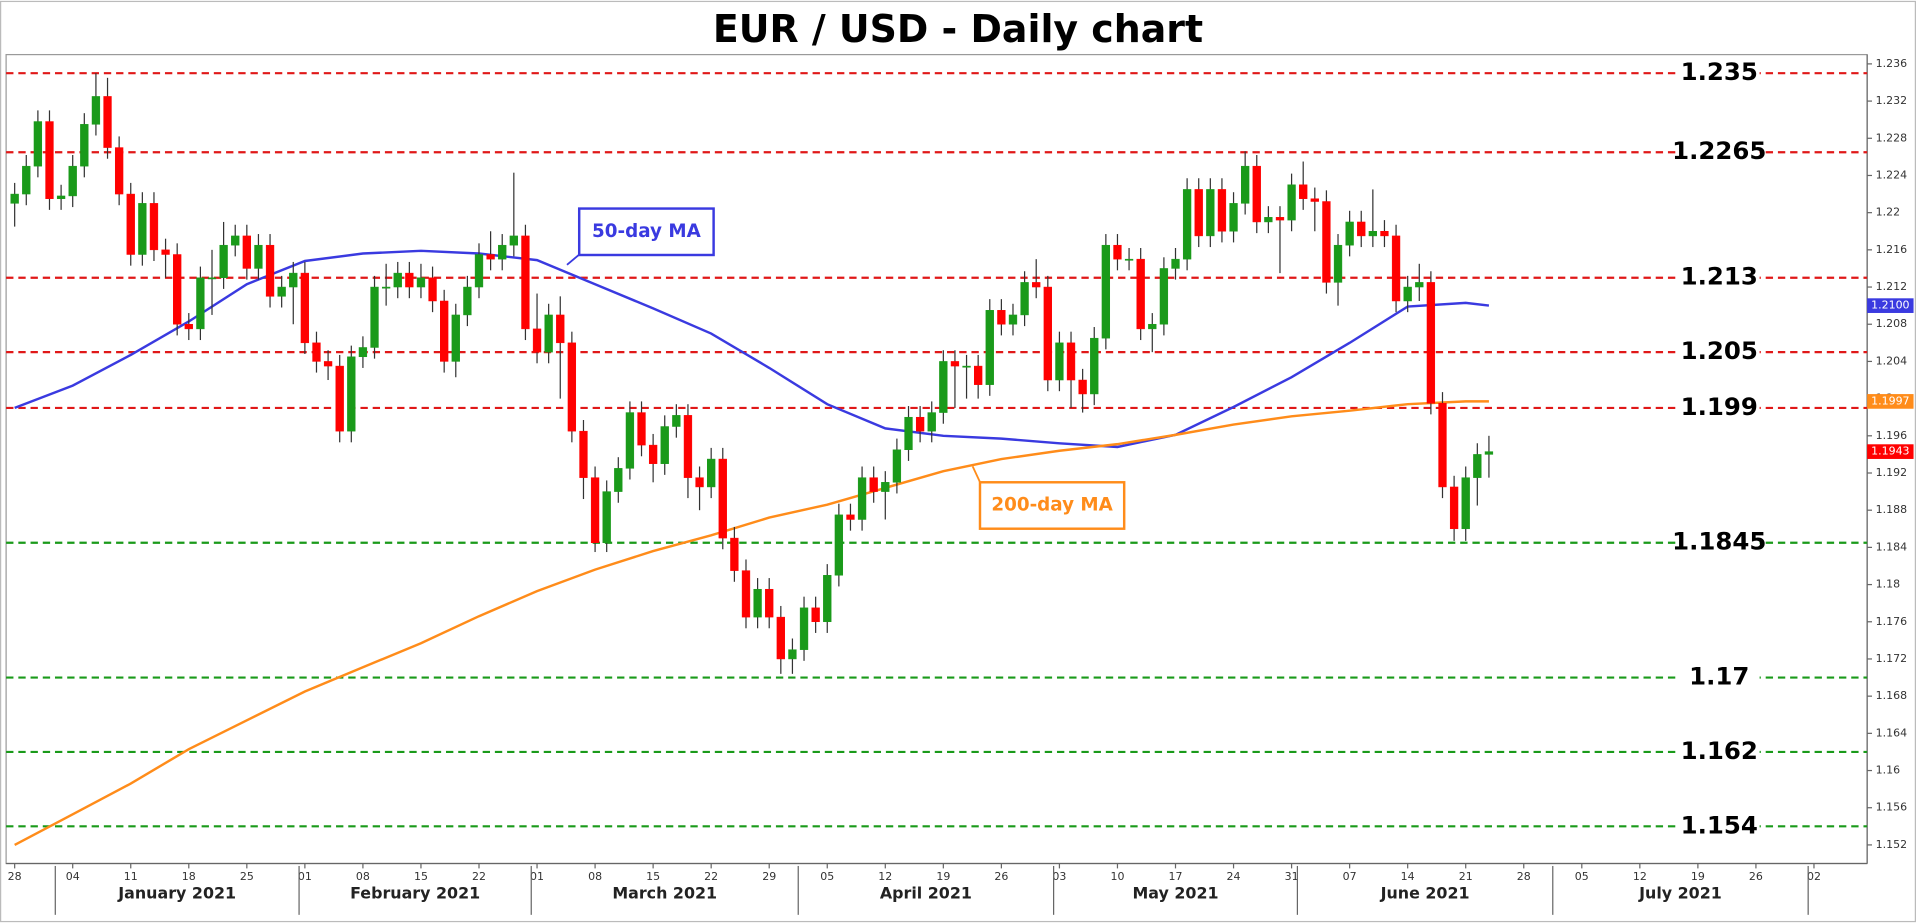  I want to click on month-label: February 2021, so click(415, 893).